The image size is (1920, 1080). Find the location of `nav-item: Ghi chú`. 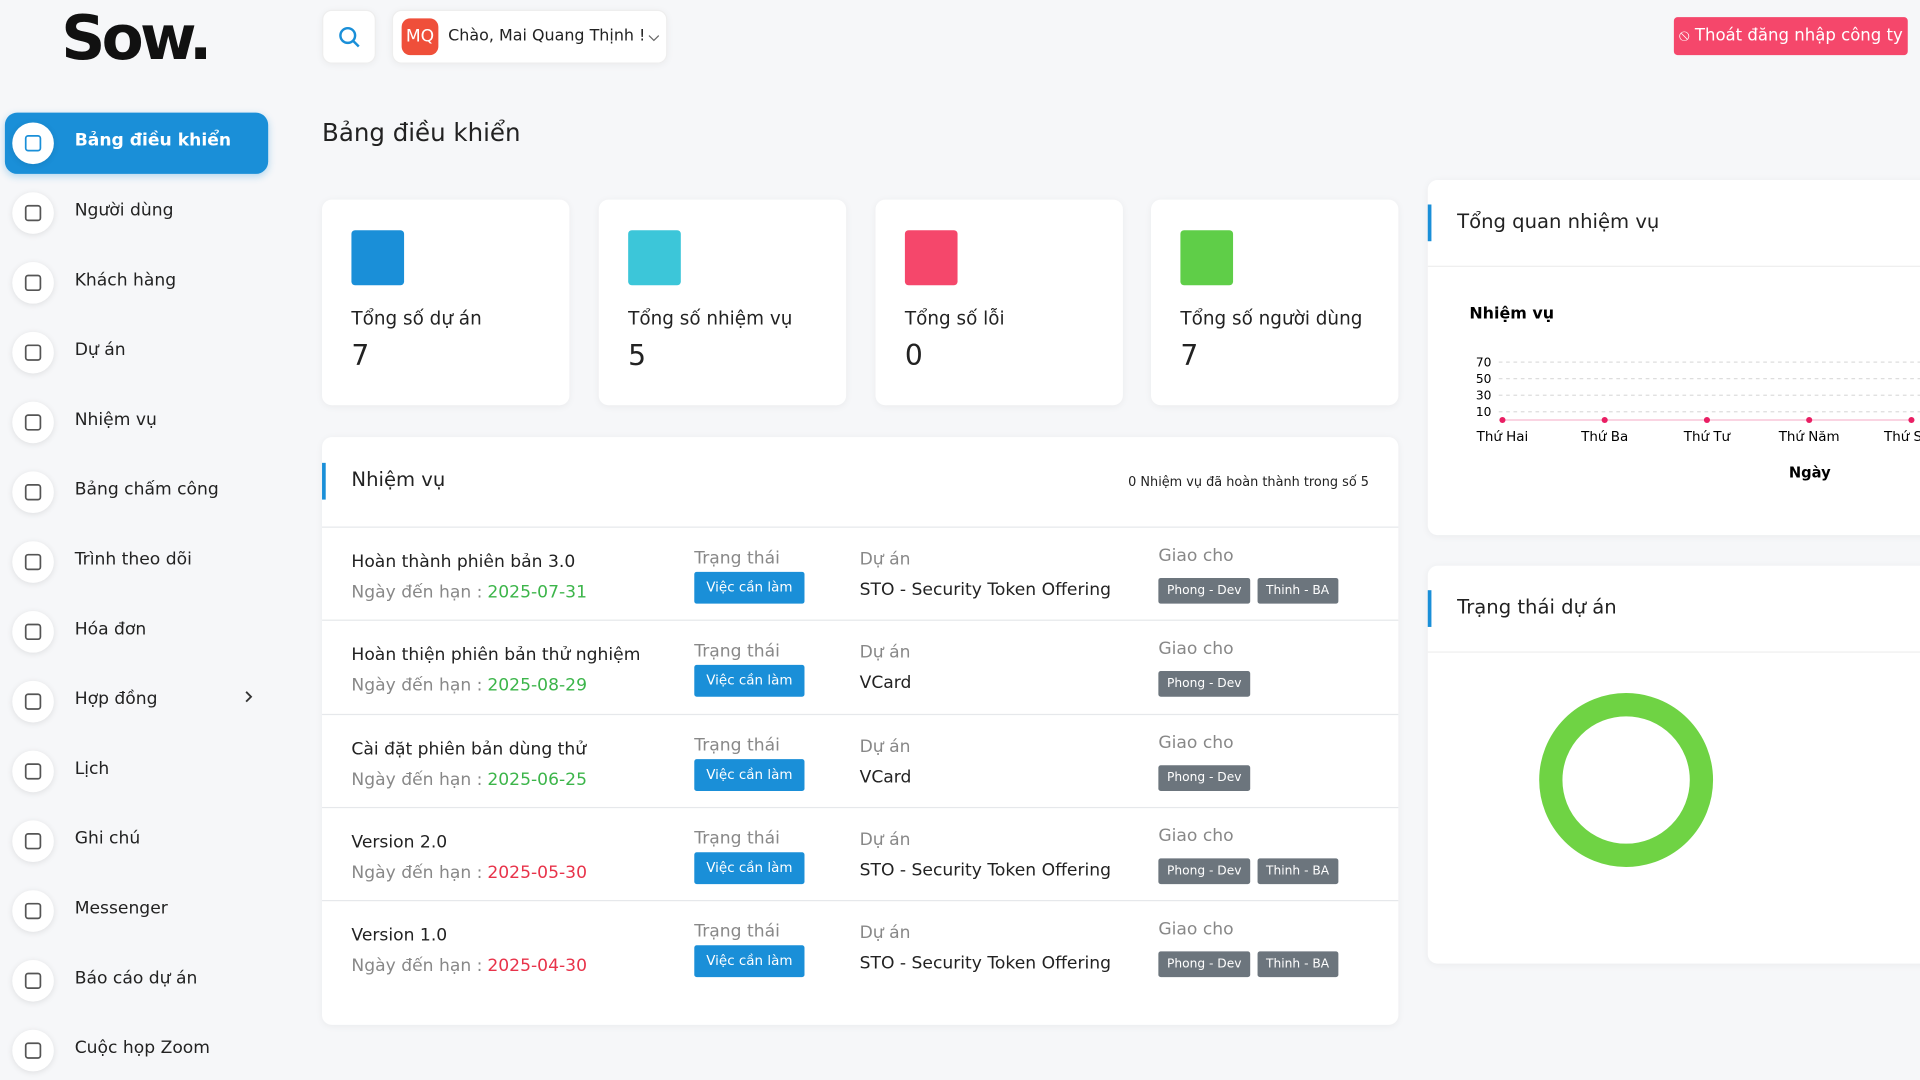

nav-item: Ghi chú is located at coordinates (136, 841).